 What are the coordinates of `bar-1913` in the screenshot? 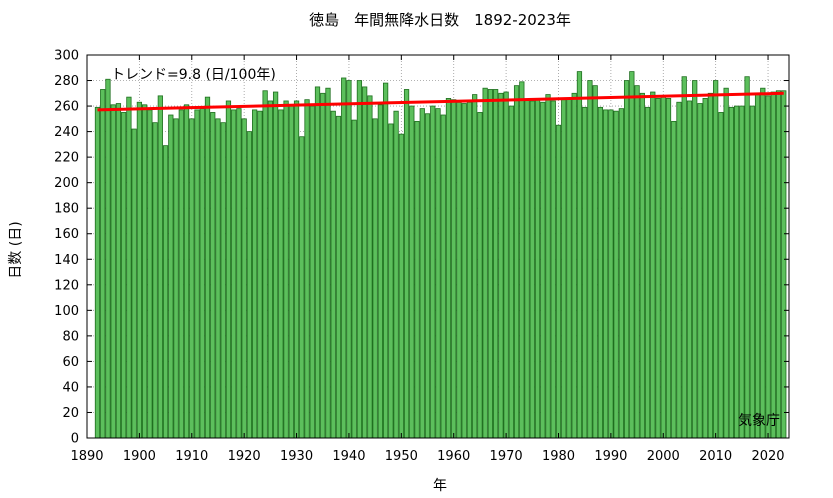 It's located at (207, 267).